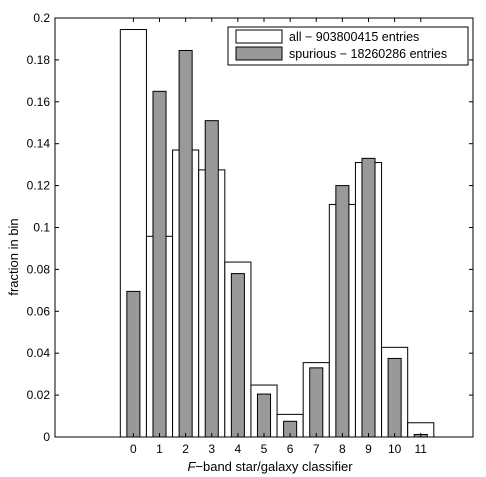 The image size is (486, 477). What do you see at coordinates (290, 449) in the screenshot?
I see `x-tick-label: 6` at bounding box center [290, 449].